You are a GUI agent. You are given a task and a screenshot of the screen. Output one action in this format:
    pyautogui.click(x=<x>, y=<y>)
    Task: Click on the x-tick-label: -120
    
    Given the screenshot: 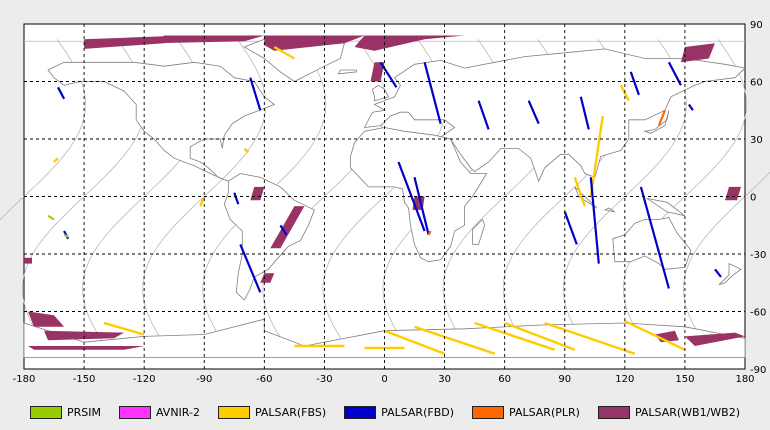 What is the action you would take?
    pyautogui.click(x=144, y=379)
    